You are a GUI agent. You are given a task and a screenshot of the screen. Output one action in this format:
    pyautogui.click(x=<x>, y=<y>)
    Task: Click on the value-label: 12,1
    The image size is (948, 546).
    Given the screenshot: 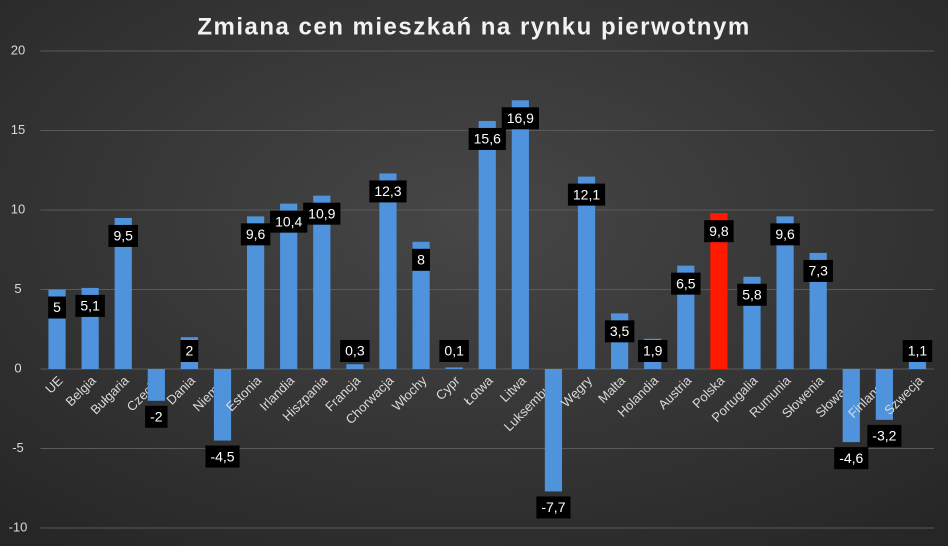 What is the action you would take?
    pyautogui.click(x=586, y=194)
    